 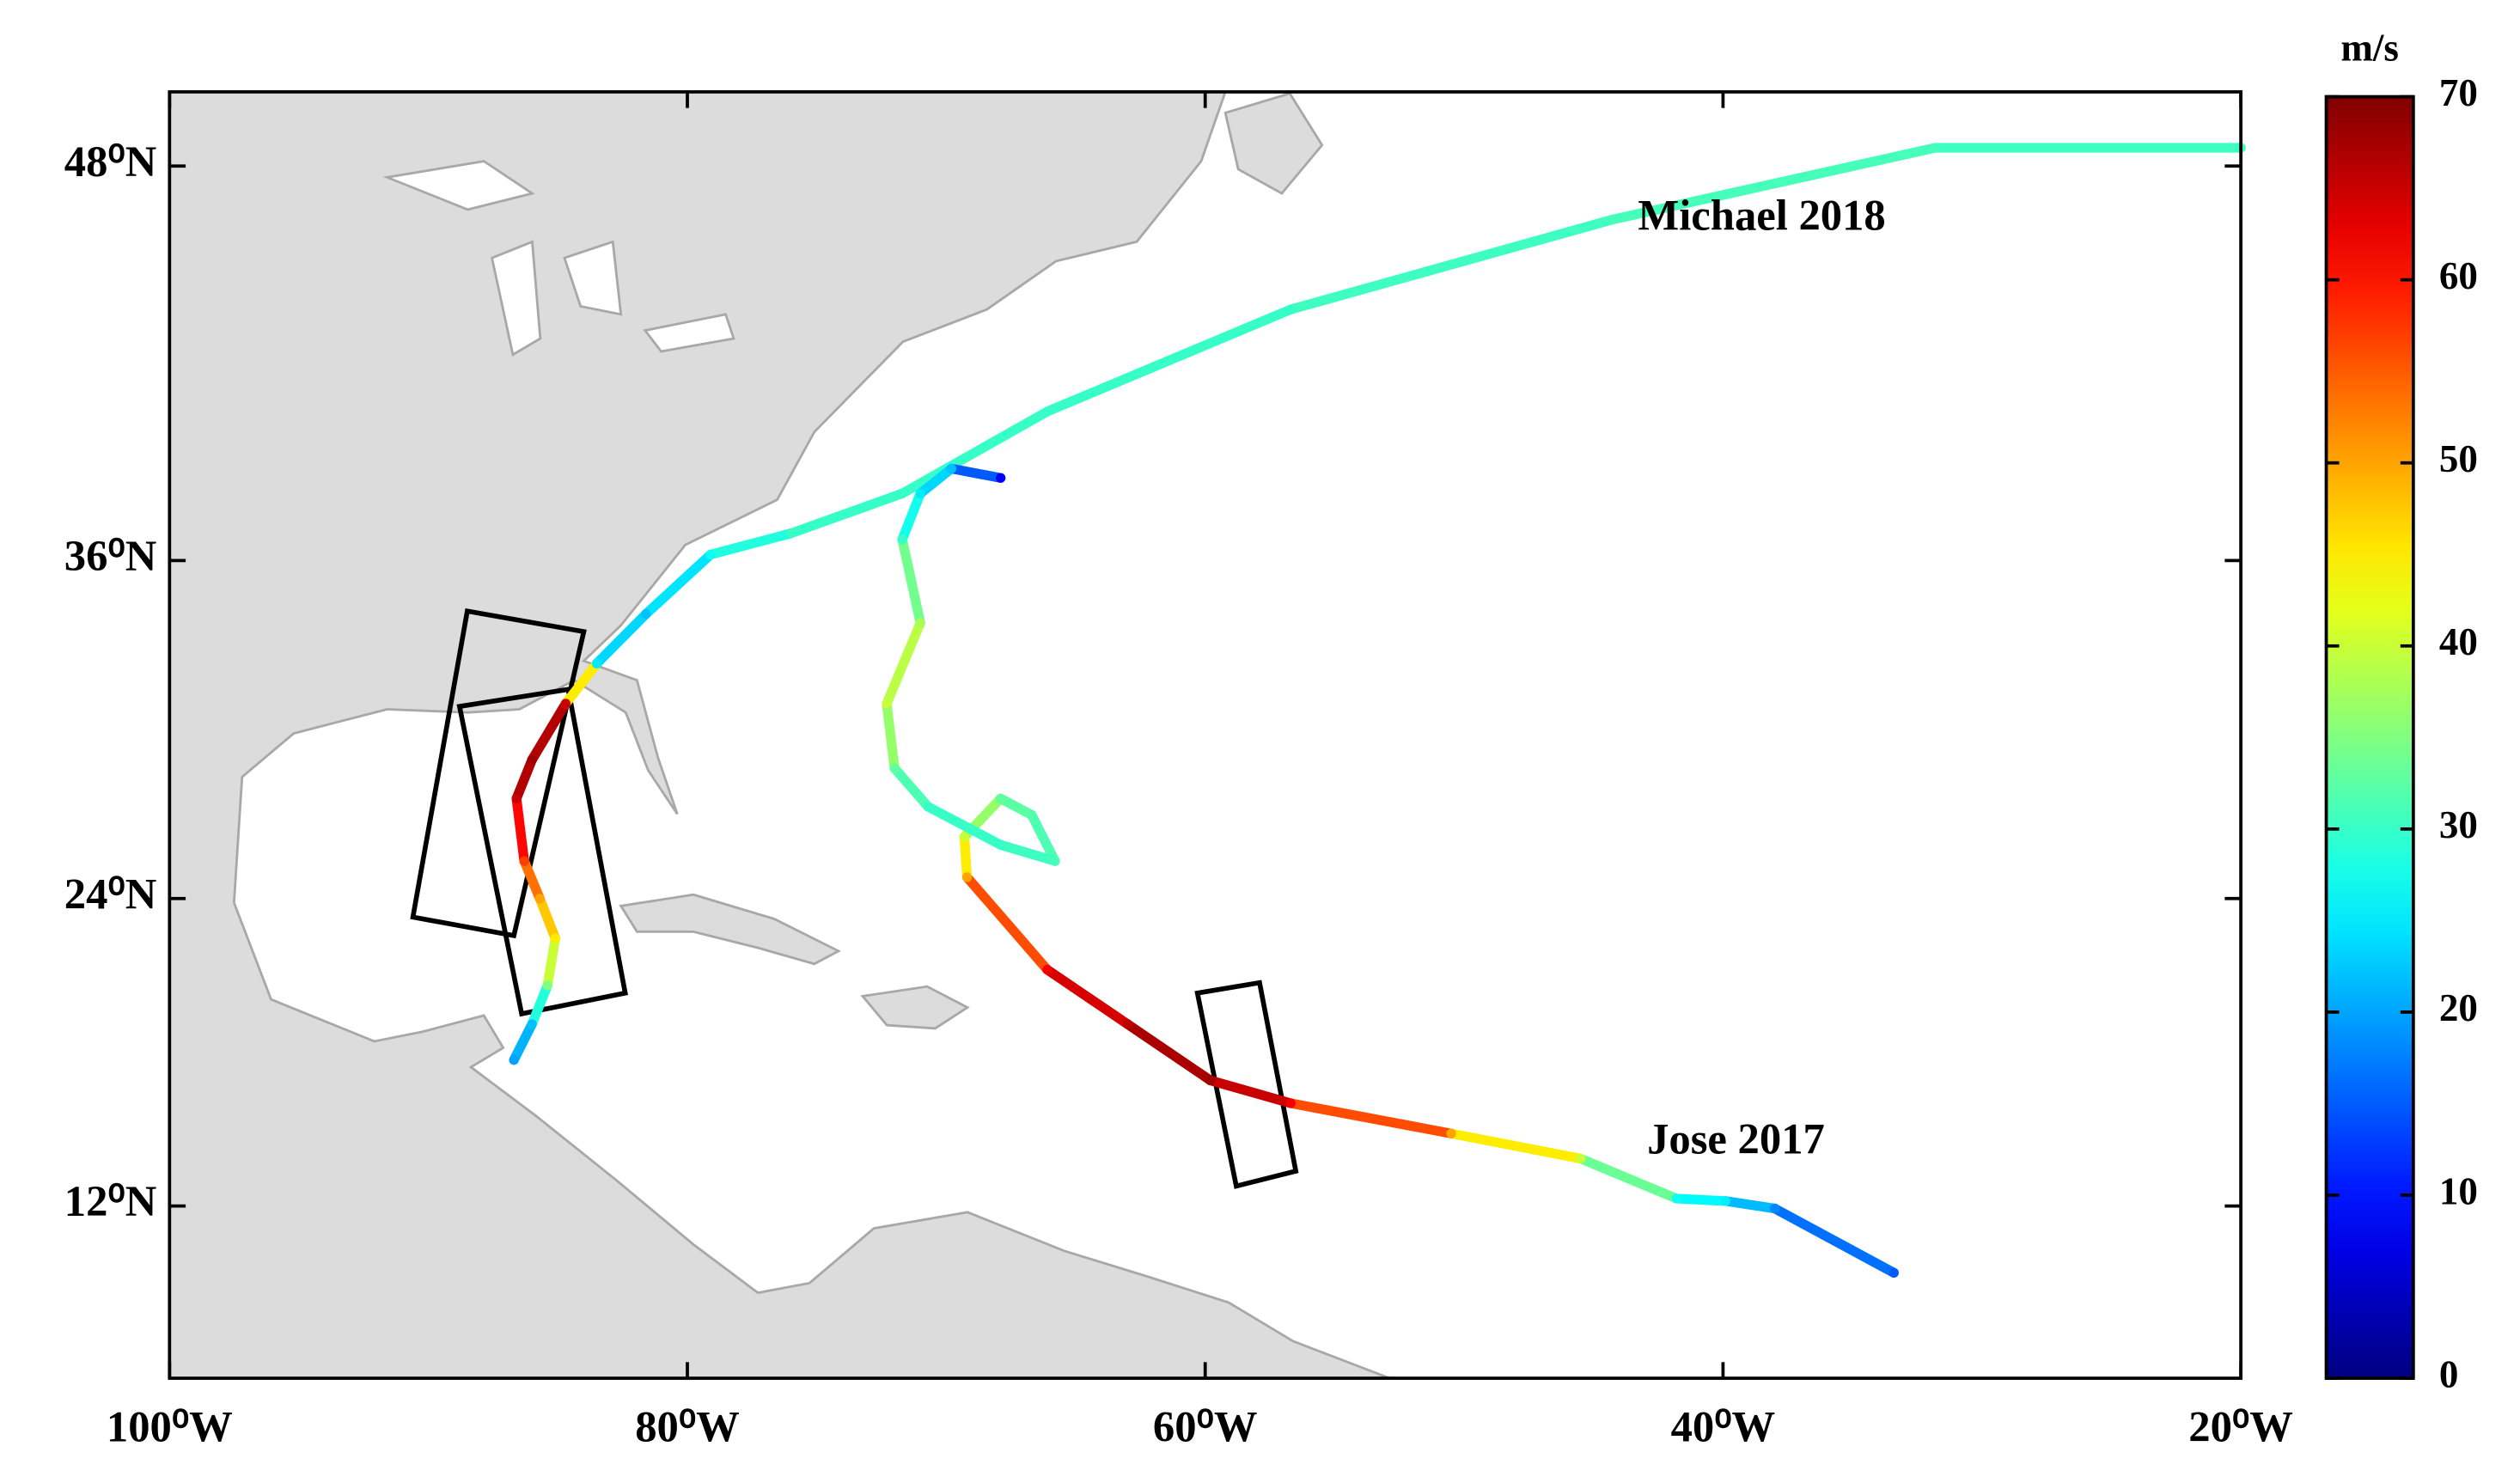 What do you see at coordinates (2449, 1373) in the screenshot?
I see `colorbar-tick-label: 0` at bounding box center [2449, 1373].